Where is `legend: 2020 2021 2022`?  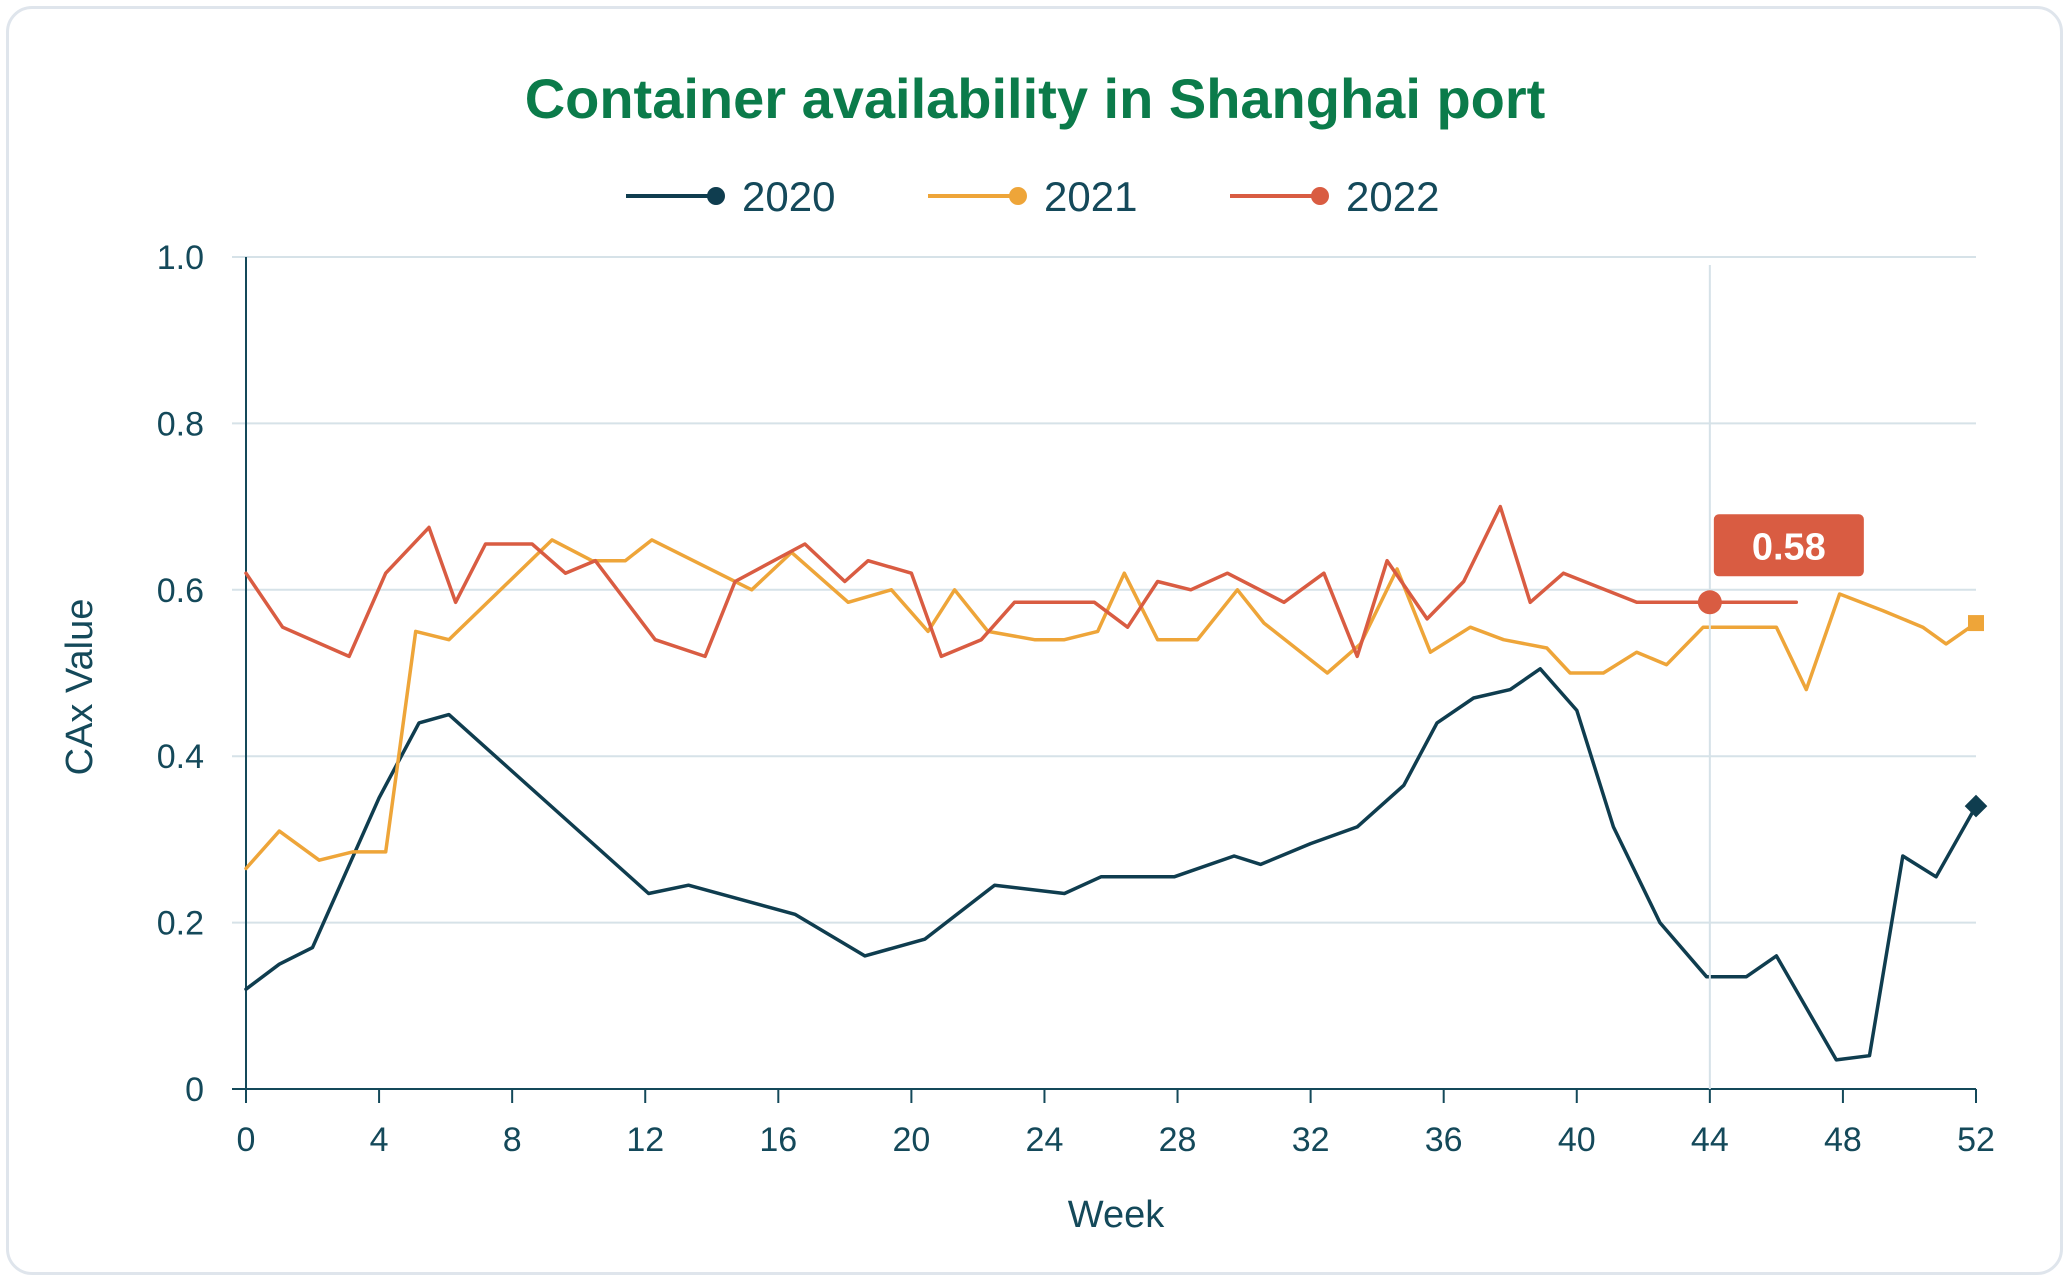
legend: 2020 2021 2022 is located at coordinates (1032, 196).